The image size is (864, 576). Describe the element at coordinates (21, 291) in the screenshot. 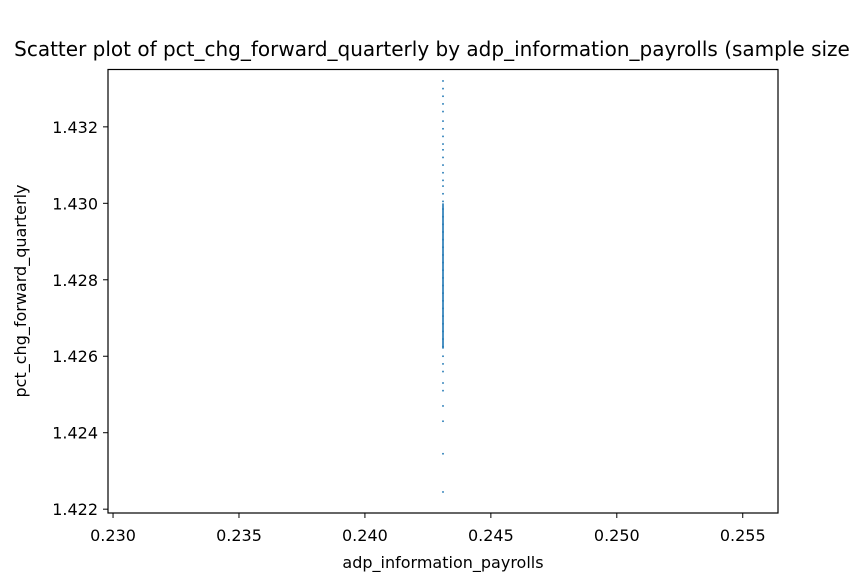

I see `y-axis-label: pct_chg_forward_quarterly` at that location.